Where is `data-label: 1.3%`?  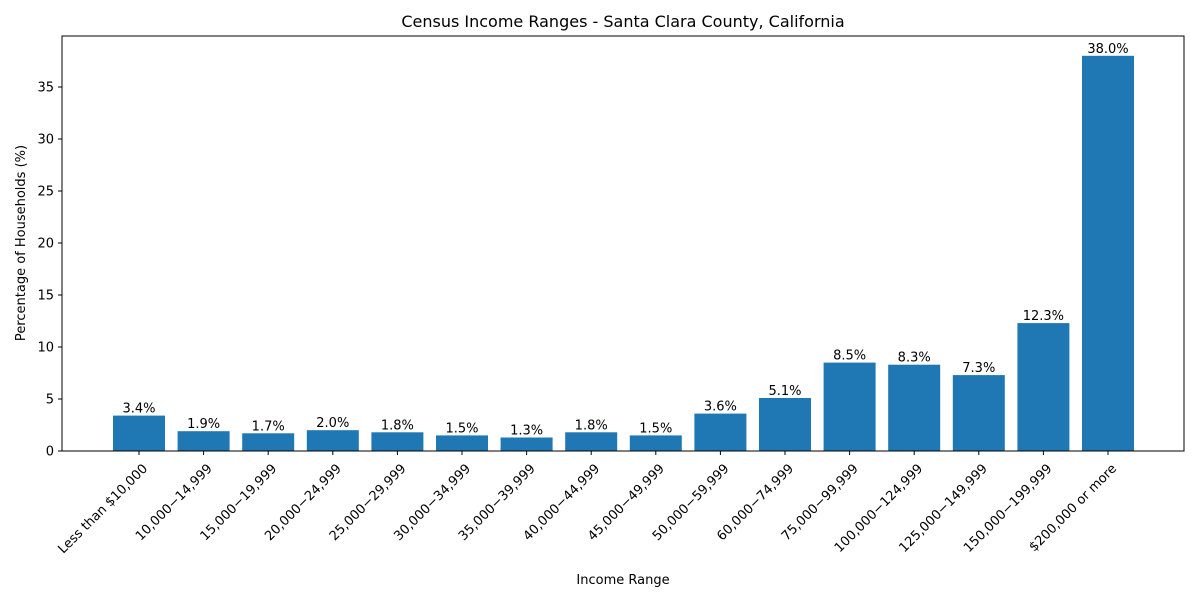
data-label: 1.3% is located at coordinates (526, 431).